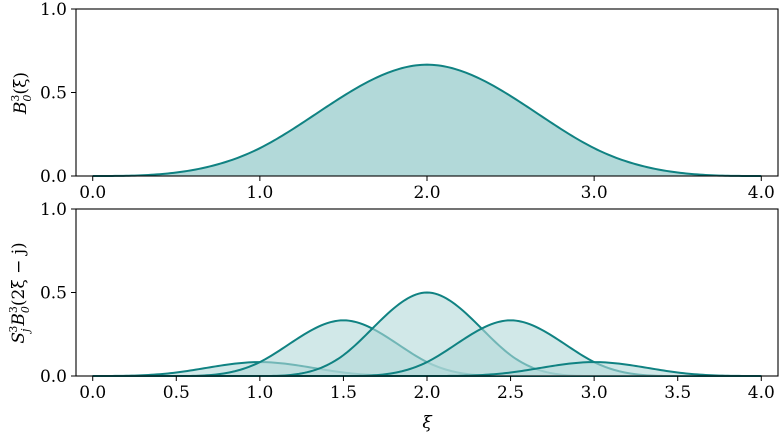  I want to click on top-panel-y-label: B03(ξ), so click(21, 93).